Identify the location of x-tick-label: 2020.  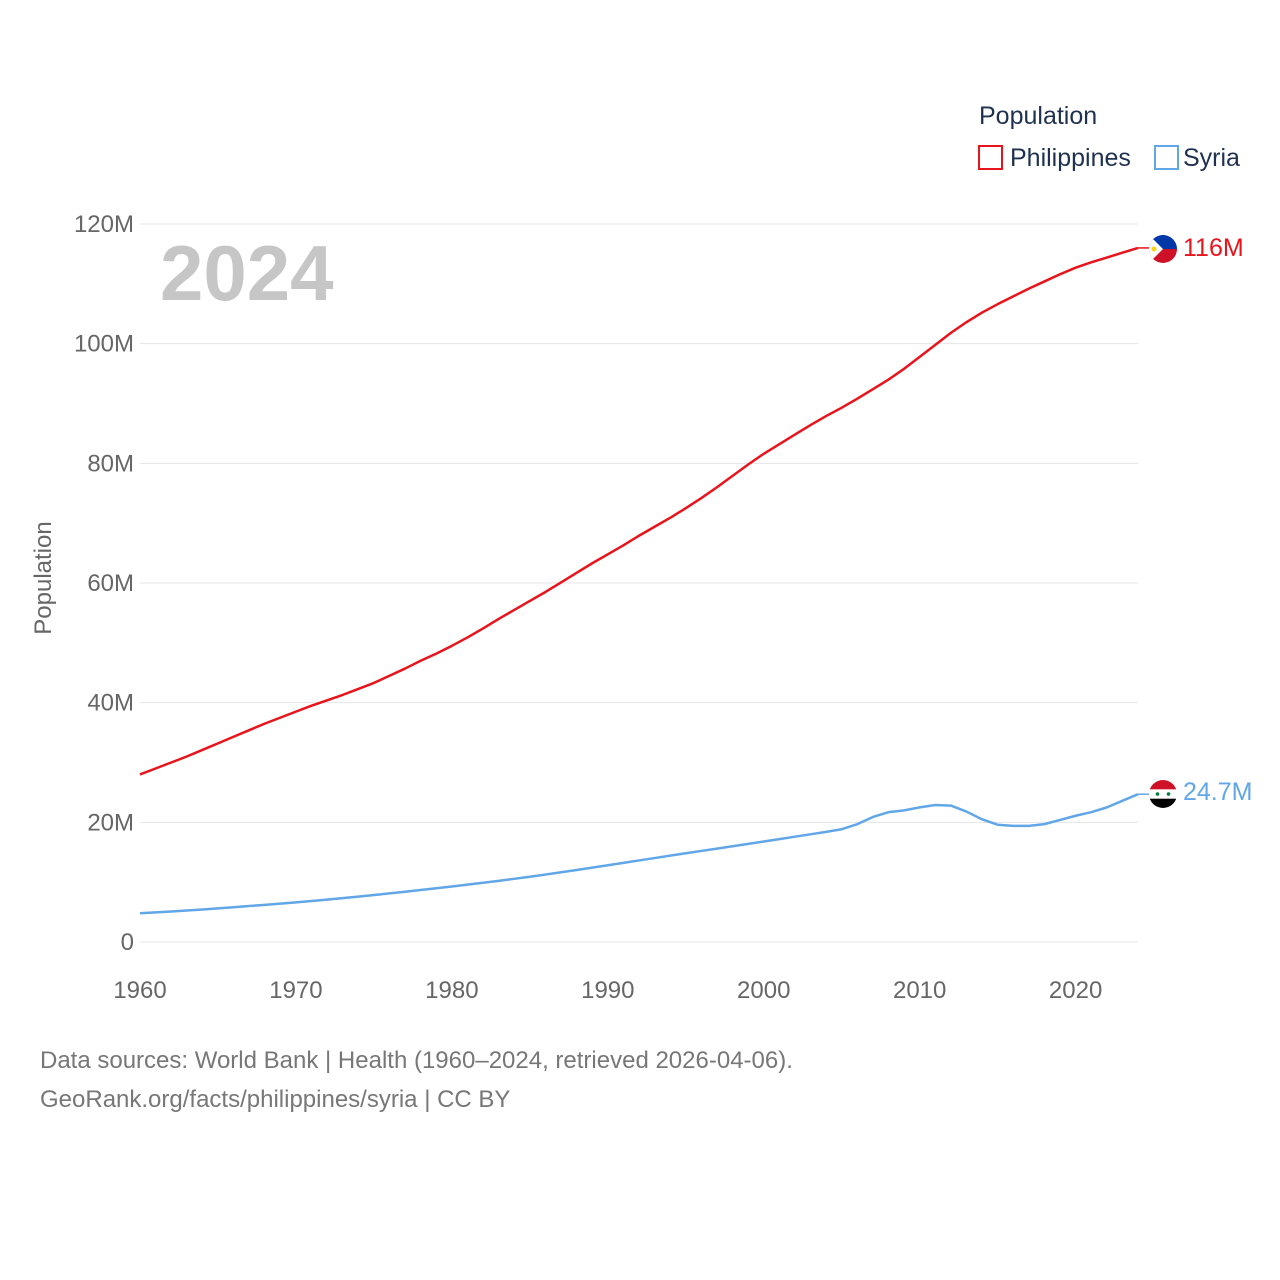
(1075, 990).